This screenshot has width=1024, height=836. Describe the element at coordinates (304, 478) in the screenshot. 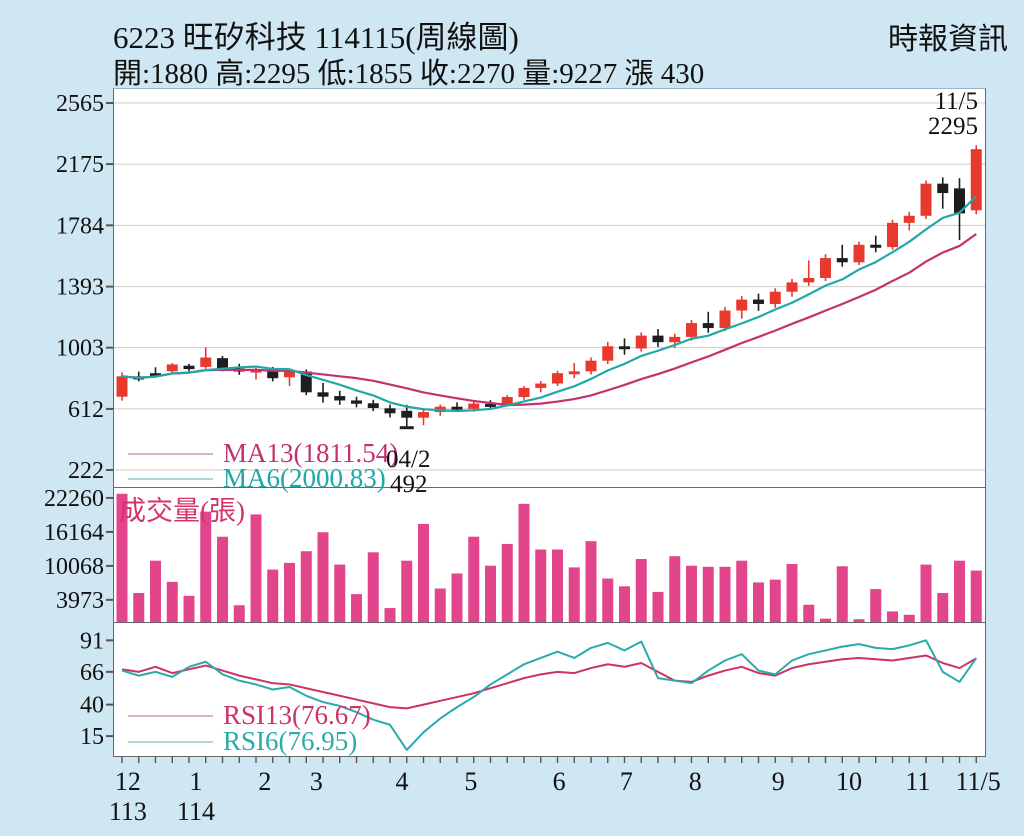

I see `ma6-legend-label: MA6(2000.83)` at that location.